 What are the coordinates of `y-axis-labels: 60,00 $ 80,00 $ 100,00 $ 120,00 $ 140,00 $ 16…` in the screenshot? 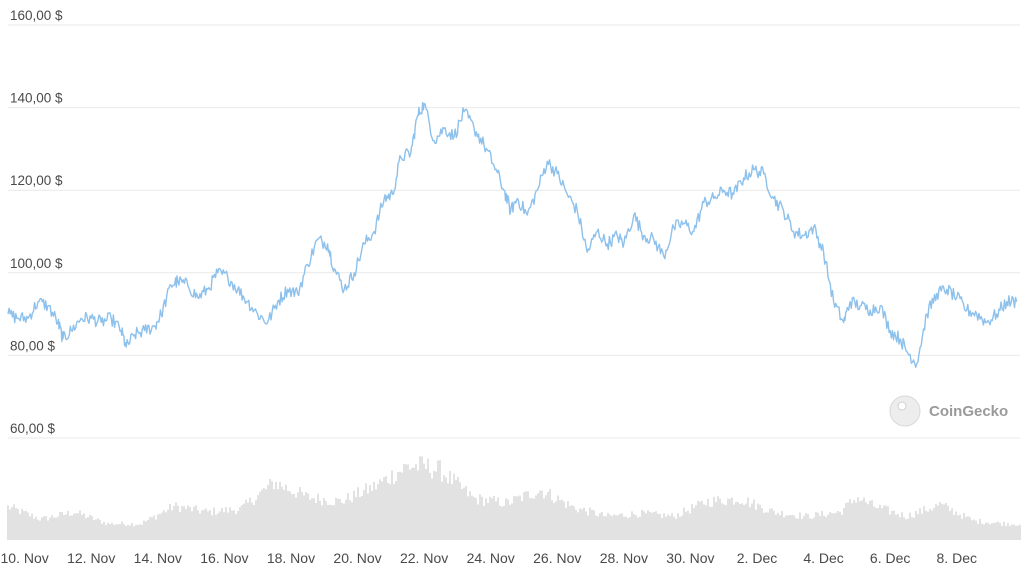 It's located at (36, 222).